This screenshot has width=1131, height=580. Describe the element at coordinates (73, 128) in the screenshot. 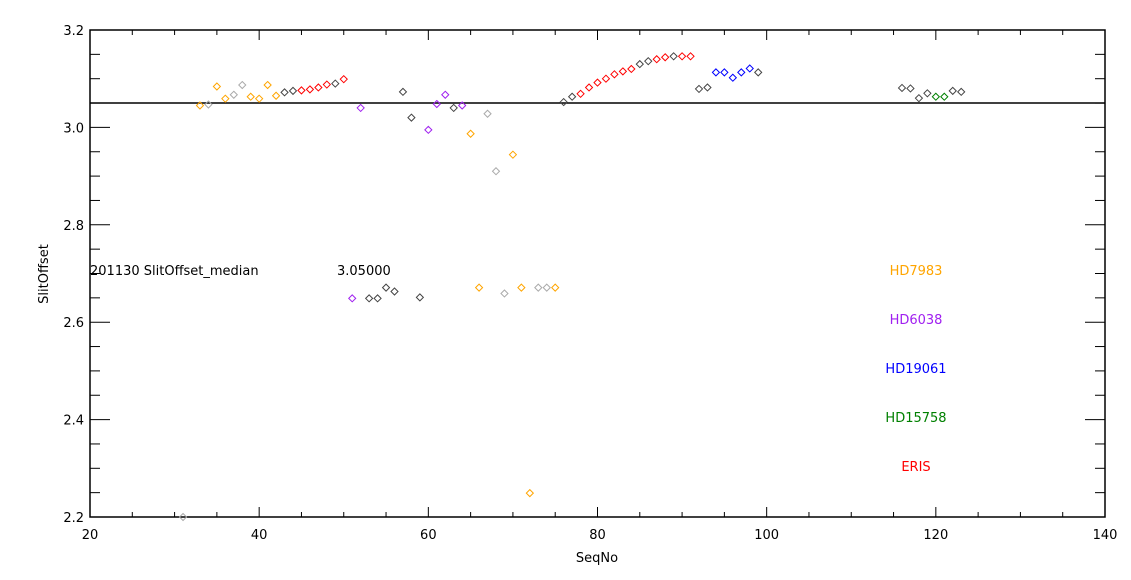

I see `y-tick-label: 3.0` at that location.